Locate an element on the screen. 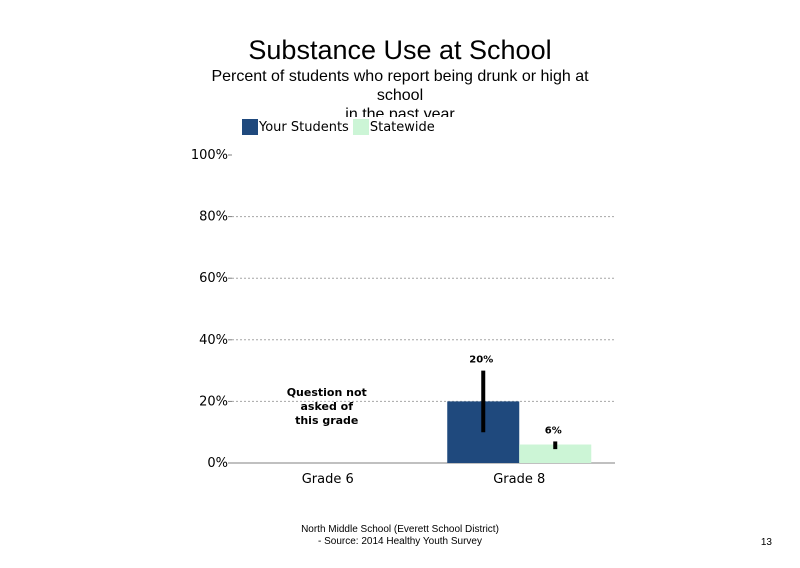 This screenshot has width=800, height=568. y-tick-label: 80% is located at coordinates (213, 217).